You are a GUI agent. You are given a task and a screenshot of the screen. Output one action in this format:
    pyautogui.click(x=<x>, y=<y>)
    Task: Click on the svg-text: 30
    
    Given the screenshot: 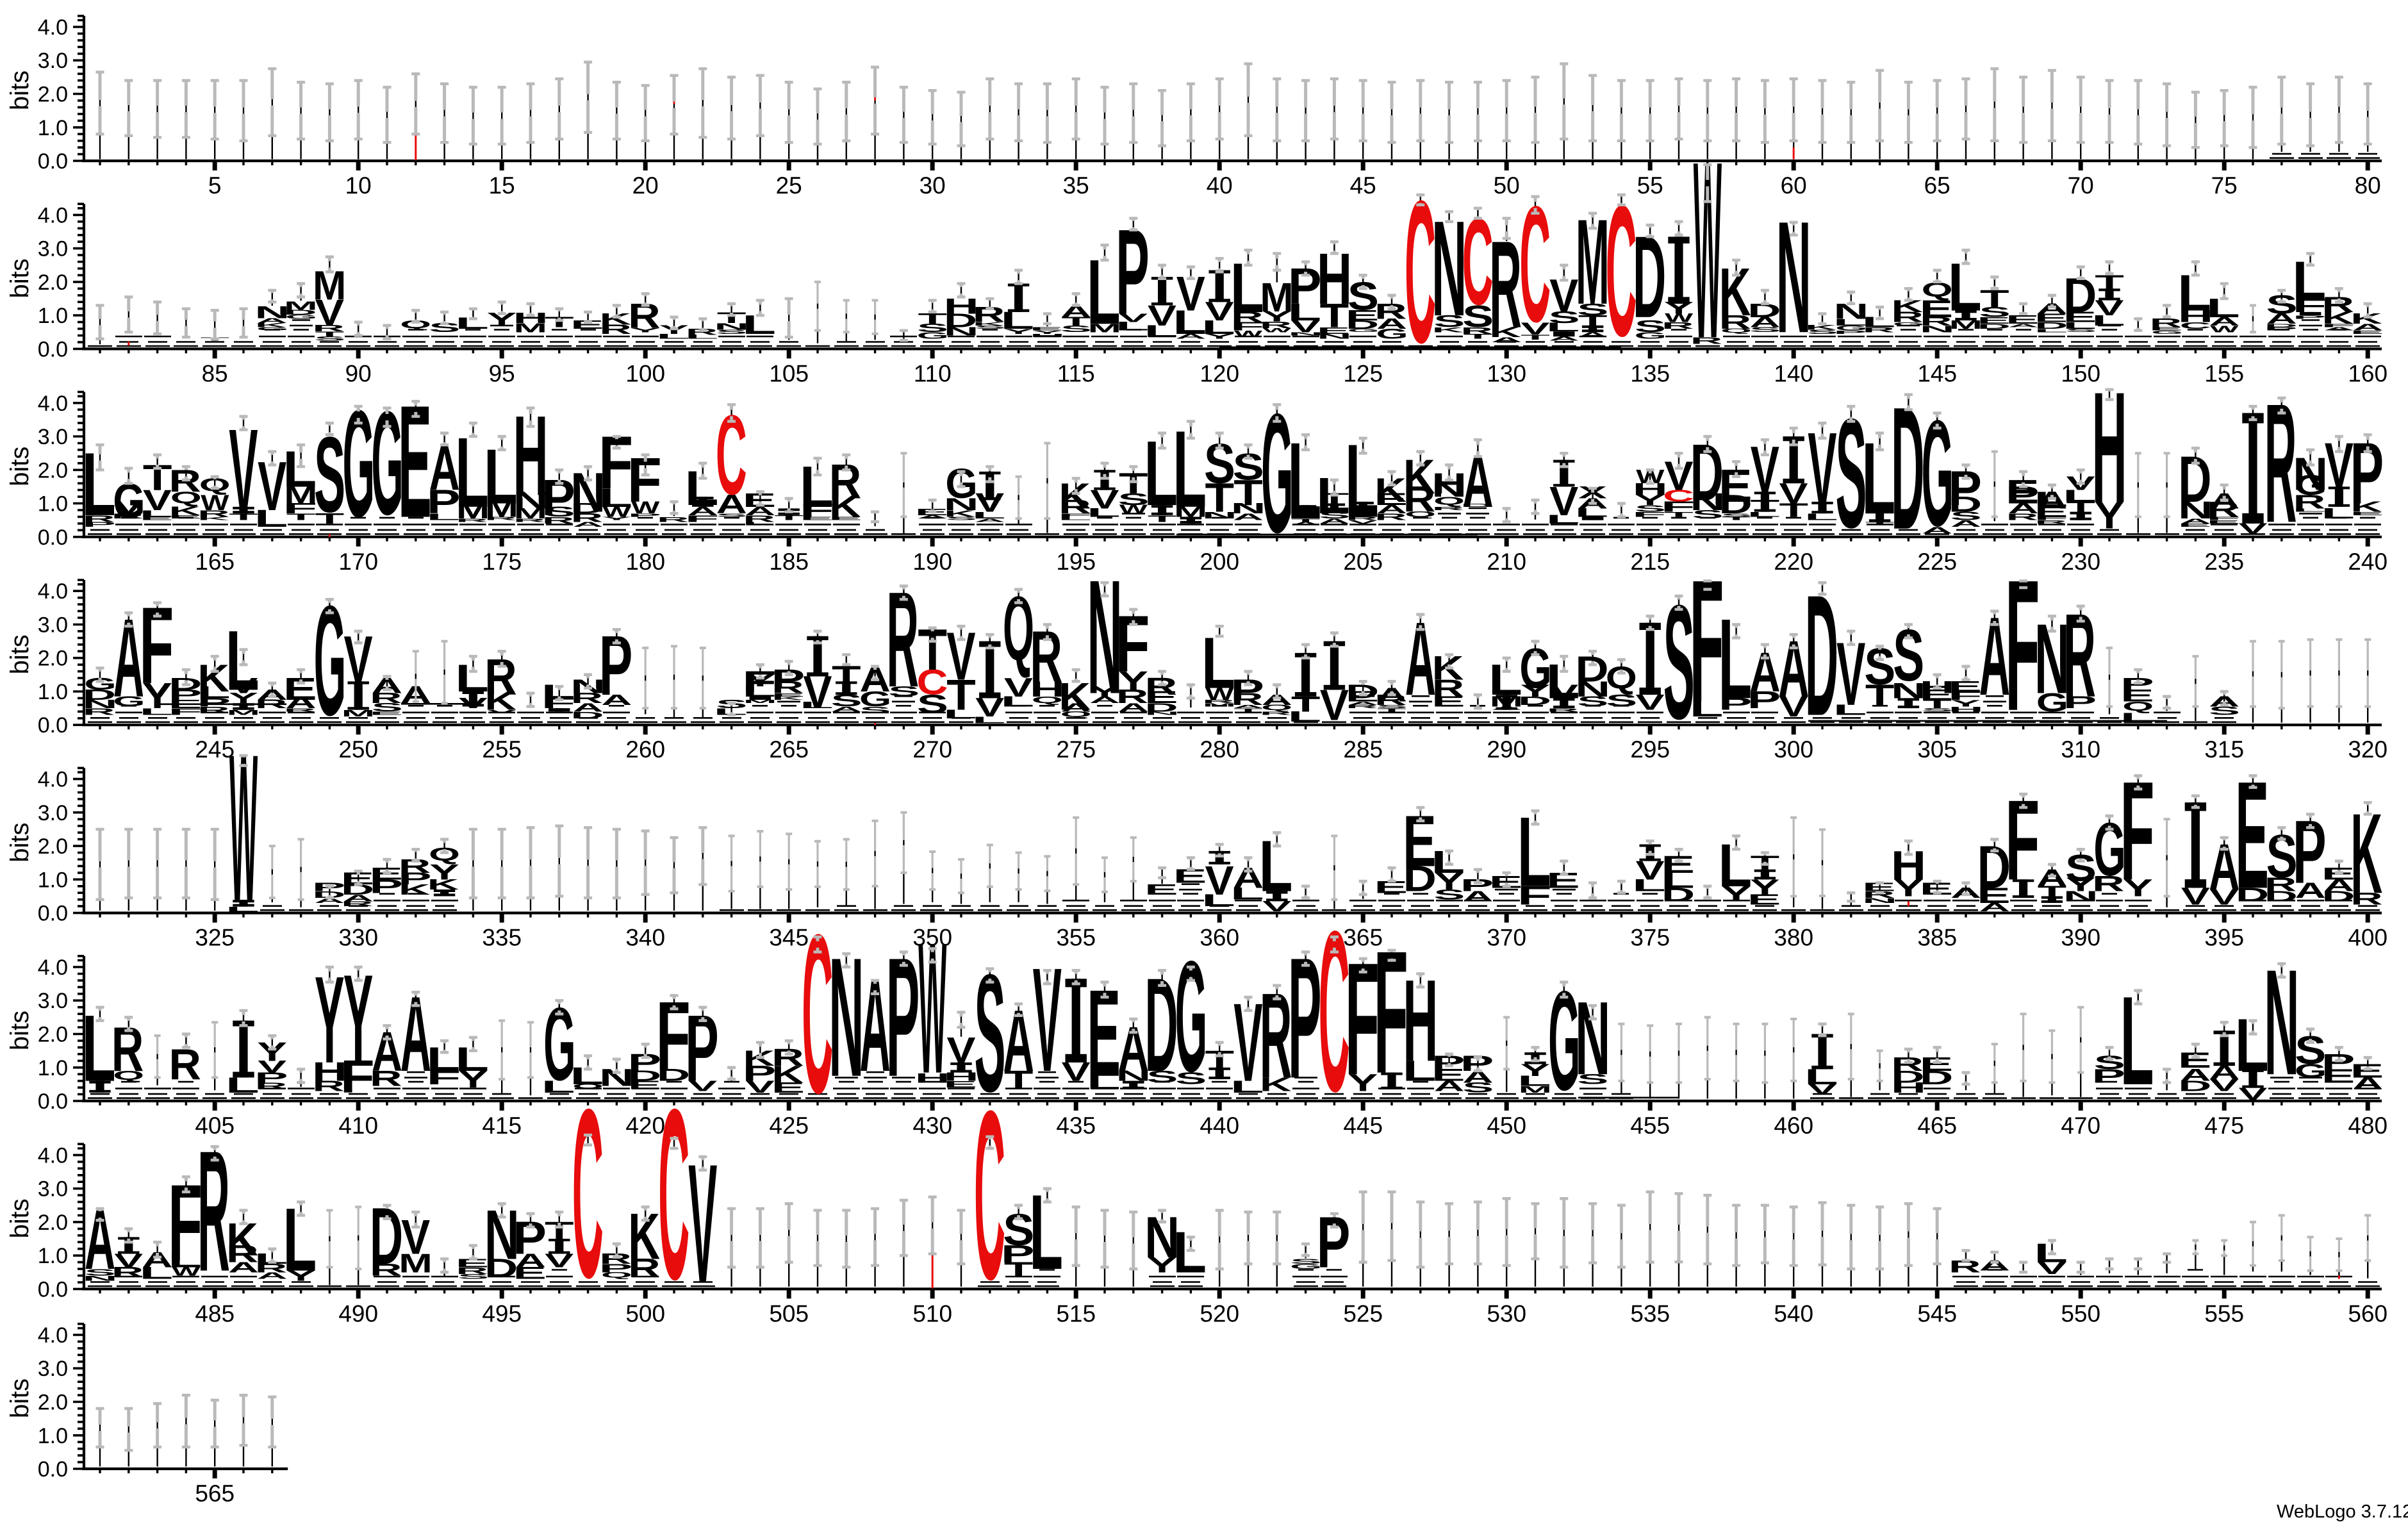 What is the action you would take?
    pyautogui.click(x=933, y=185)
    